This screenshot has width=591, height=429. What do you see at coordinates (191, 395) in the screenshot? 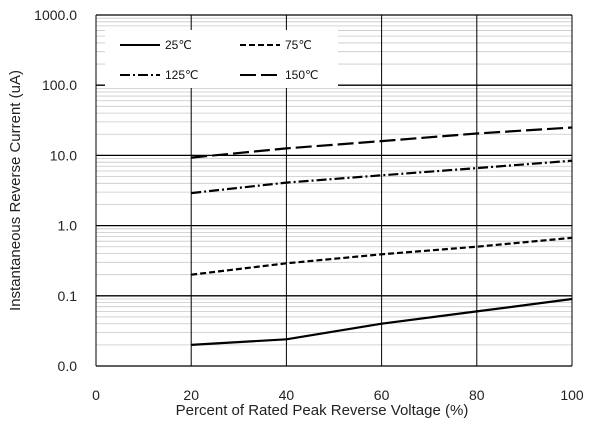
I see `x-tick-label: 20` at bounding box center [191, 395].